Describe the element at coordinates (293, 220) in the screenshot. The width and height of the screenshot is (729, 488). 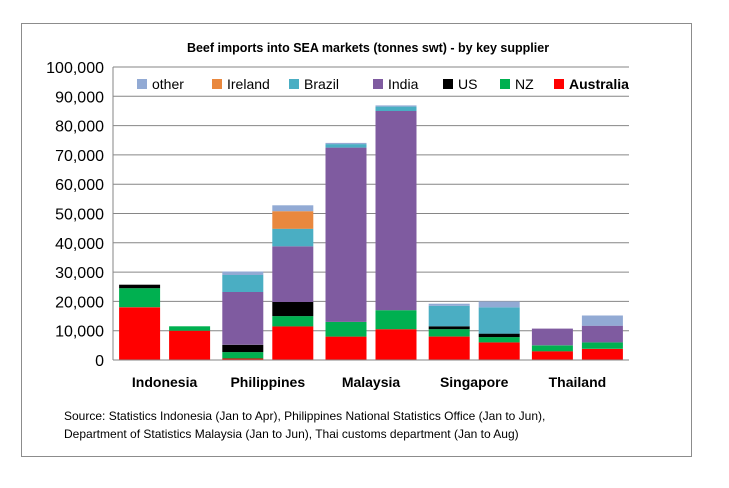
I see `bar-segment-ireland` at that location.